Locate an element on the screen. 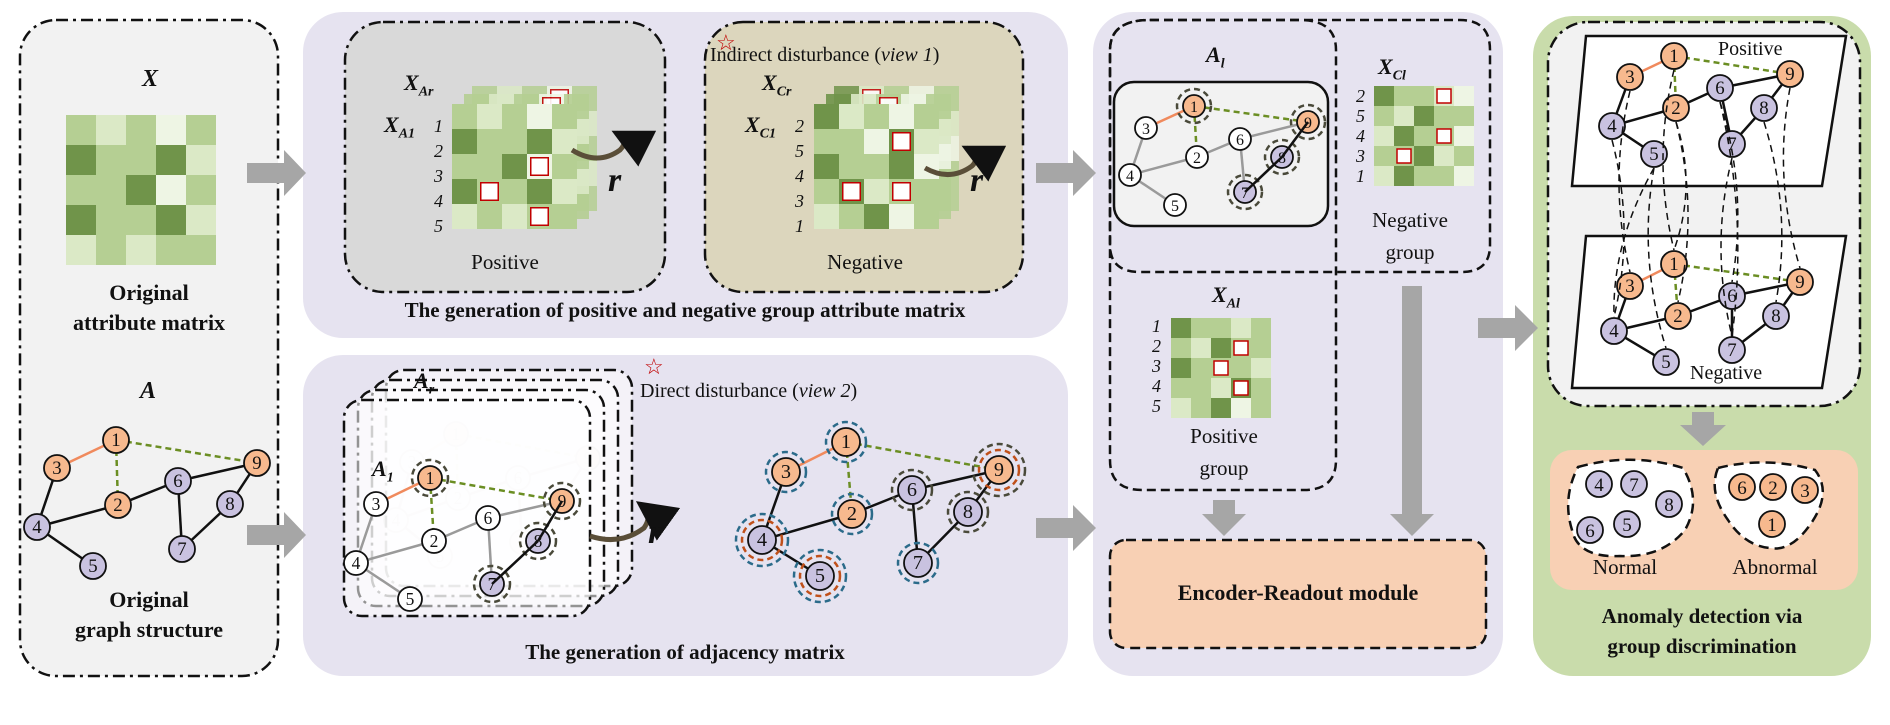  original-attribute-matrix is located at coordinates (141, 190).